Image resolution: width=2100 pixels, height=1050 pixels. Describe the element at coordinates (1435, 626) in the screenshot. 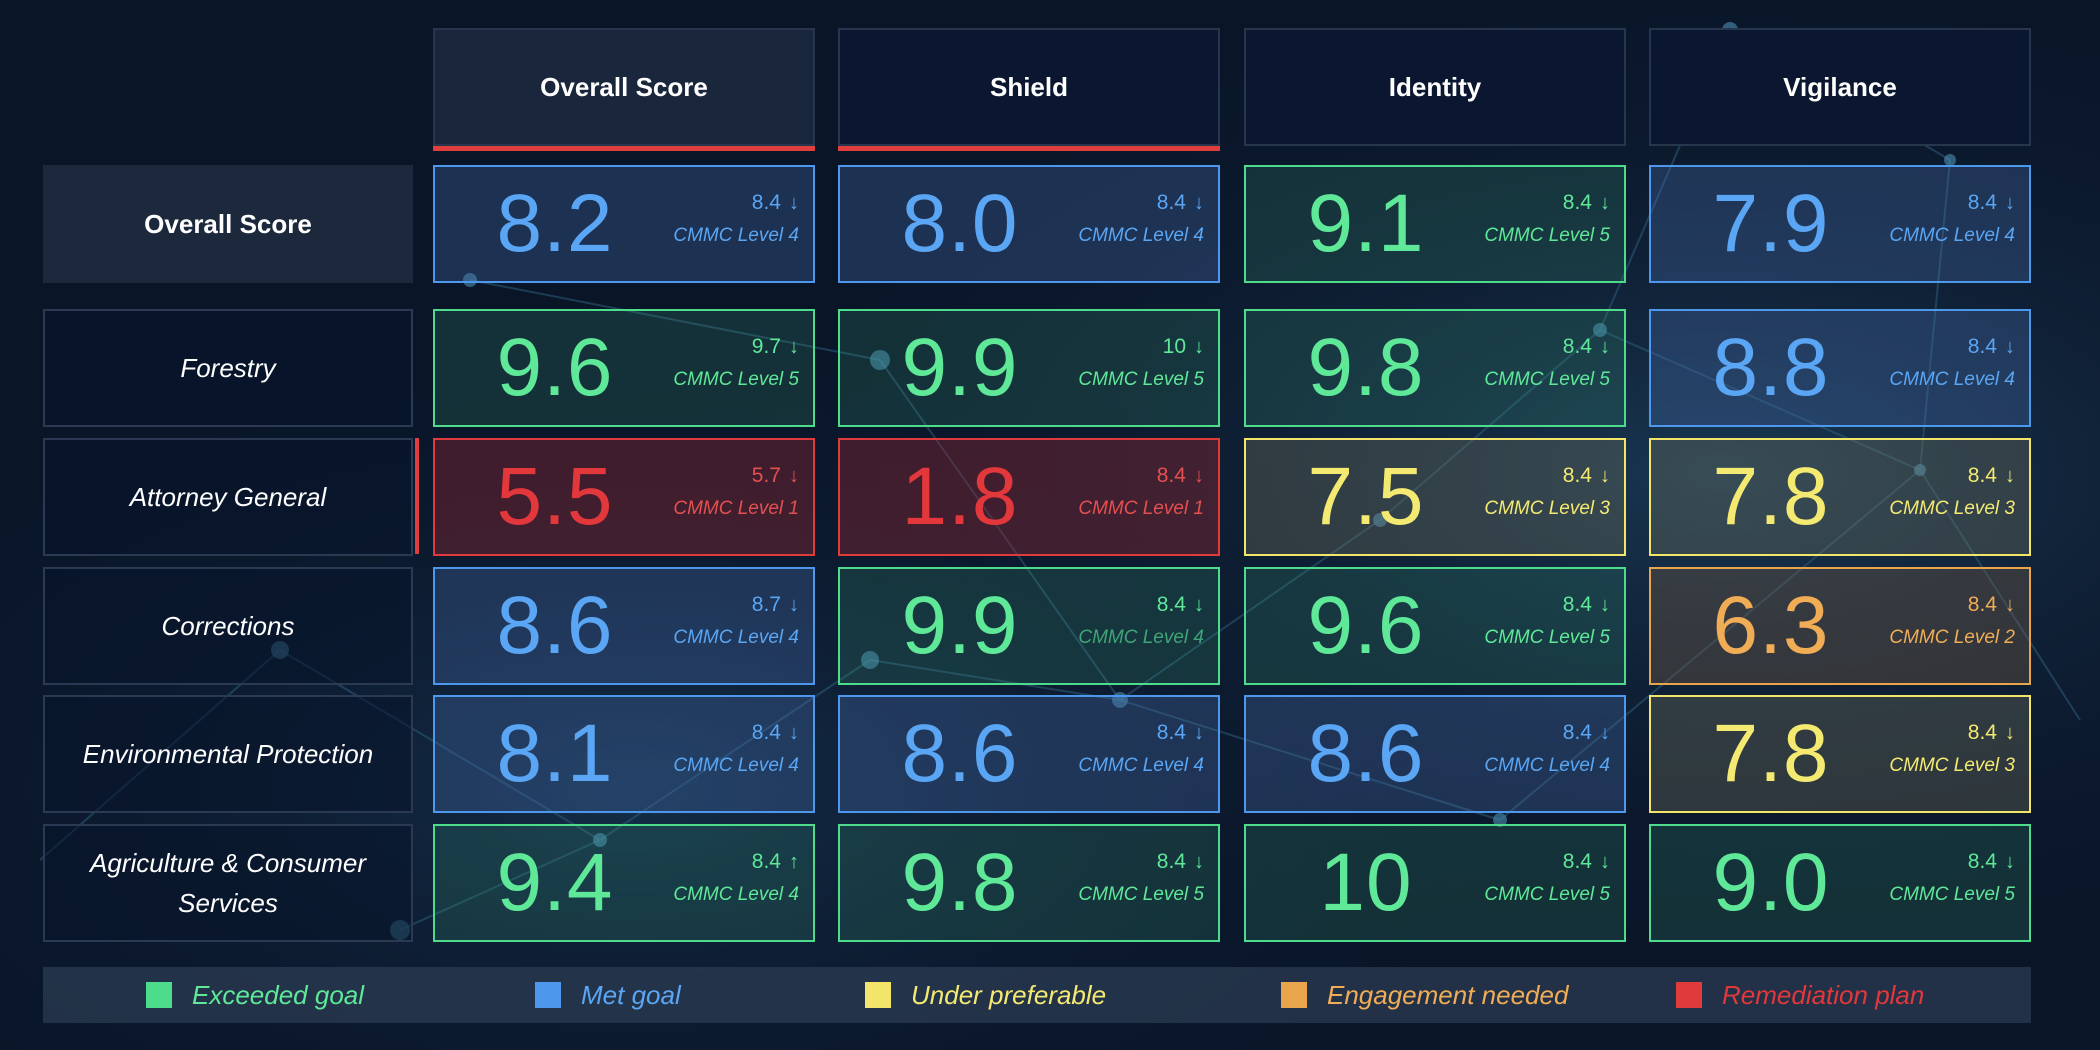

I see `score-cell: 9.6 8.4 ↓ CMMC Level 5` at that location.